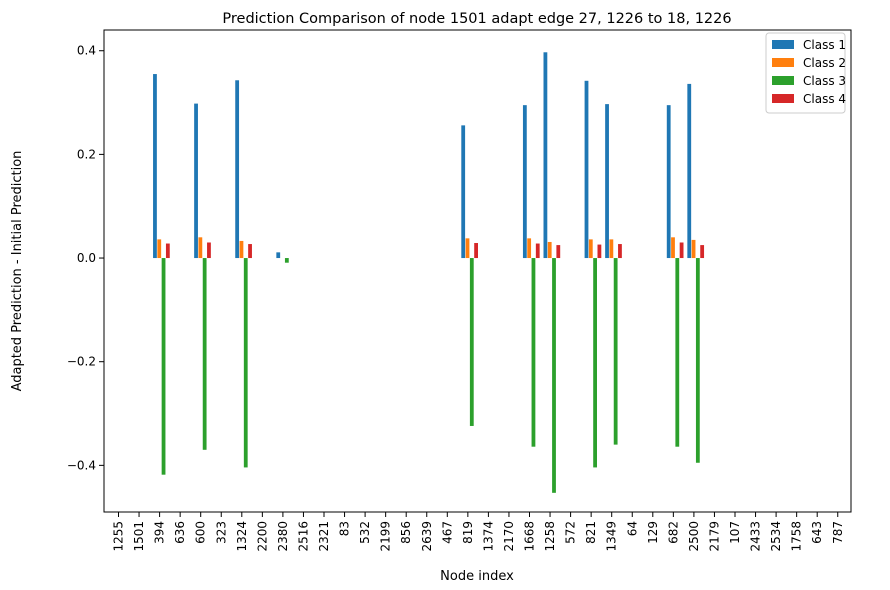 Image resolution: width=890 pixels, height=590 pixels. Describe the element at coordinates (386, 536) in the screenshot. I see `x-tick-label: 2199` at that location.